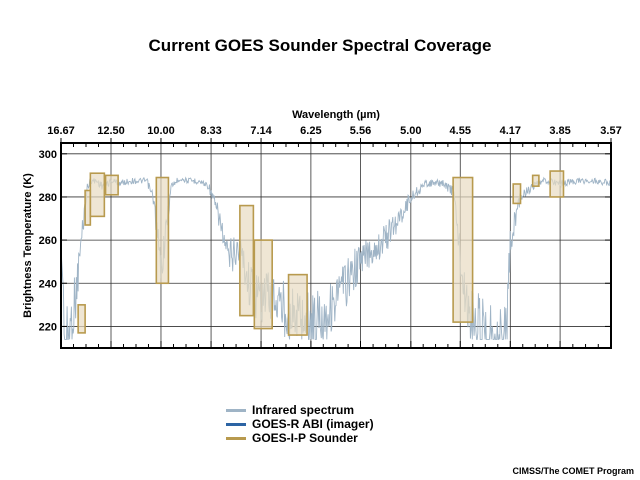 This screenshot has width=640, height=480. What do you see at coordinates (48, 241) in the screenshot?
I see `y-tick-label-260: 260` at bounding box center [48, 241].